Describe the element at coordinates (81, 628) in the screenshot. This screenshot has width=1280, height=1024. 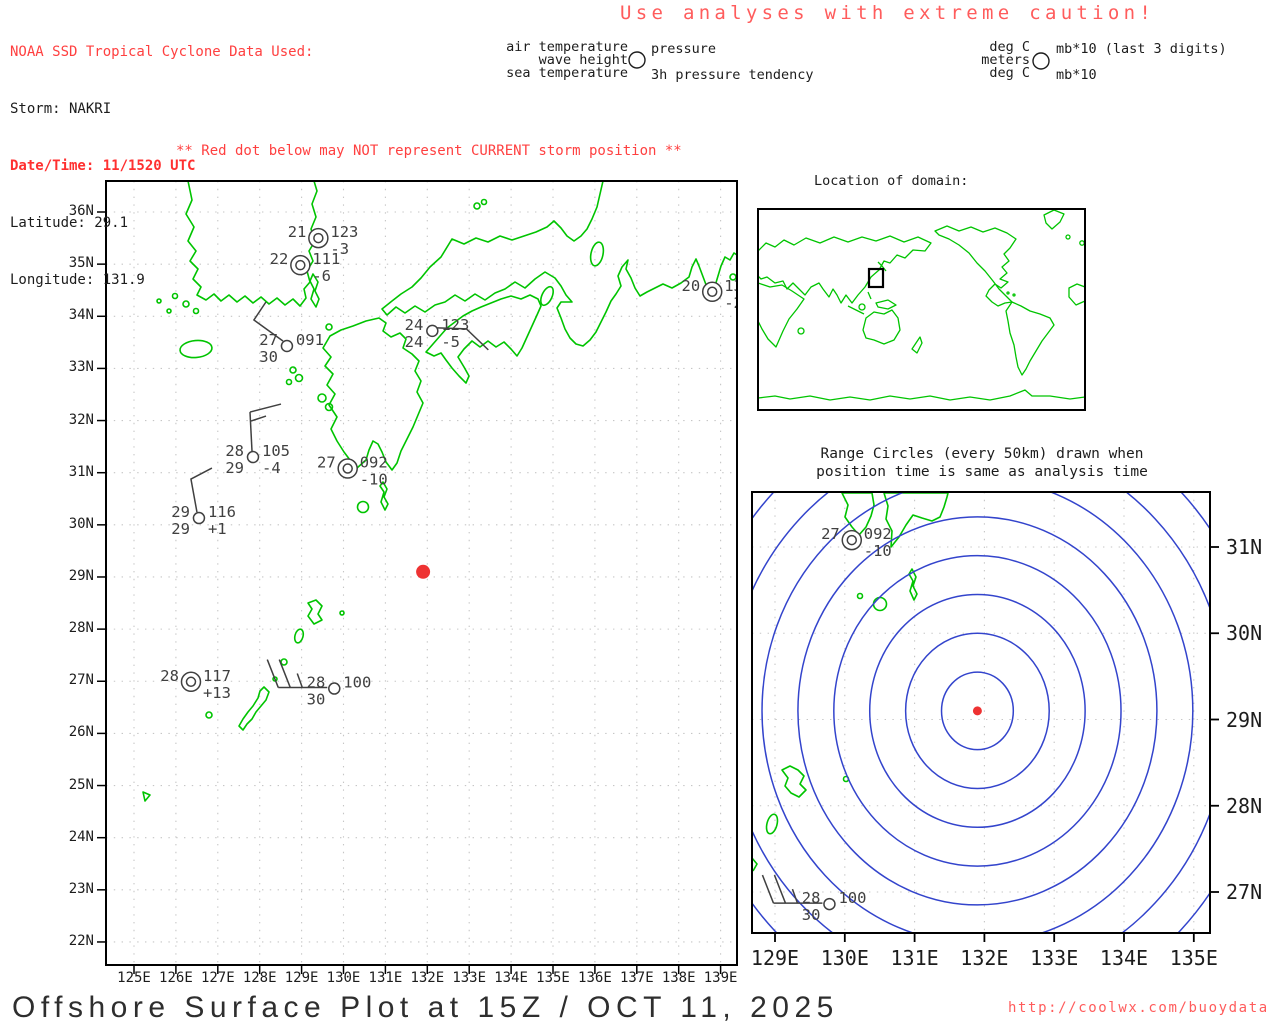
I see `main-map-lat-label: 28N` at that location.